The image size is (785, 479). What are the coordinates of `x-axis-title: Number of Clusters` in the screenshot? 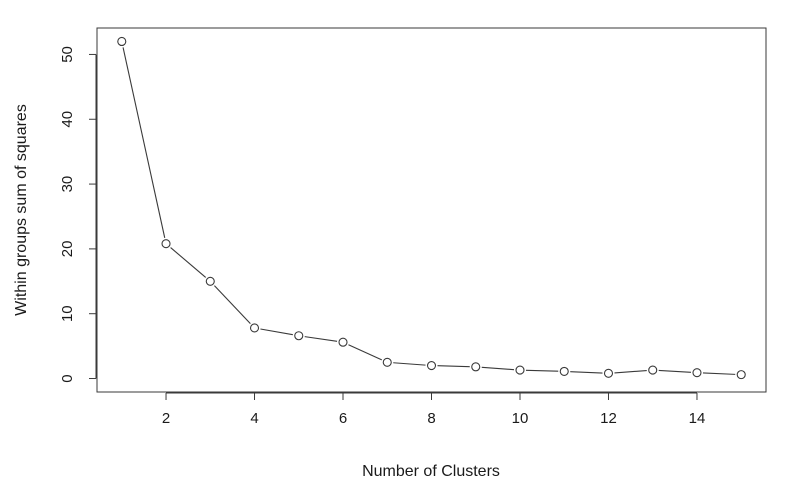 It's located at (431, 471).